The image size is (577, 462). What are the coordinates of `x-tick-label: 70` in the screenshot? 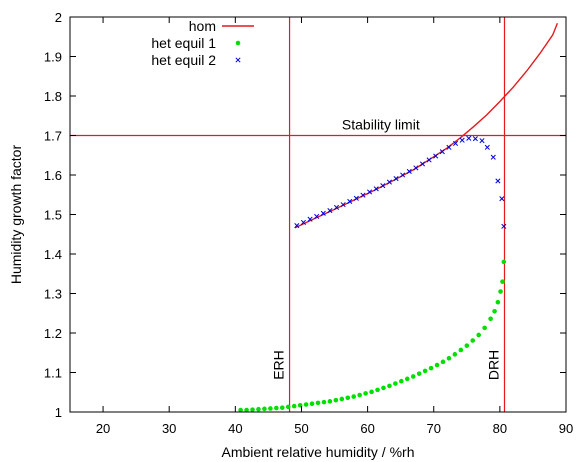 It's located at (433, 428).